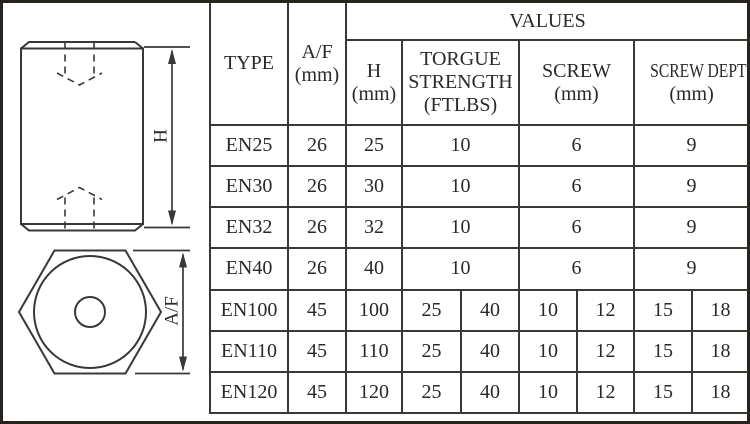 The image size is (750, 424). I want to click on table-row: EN25 26 25 10 6 9, so click(479, 145).